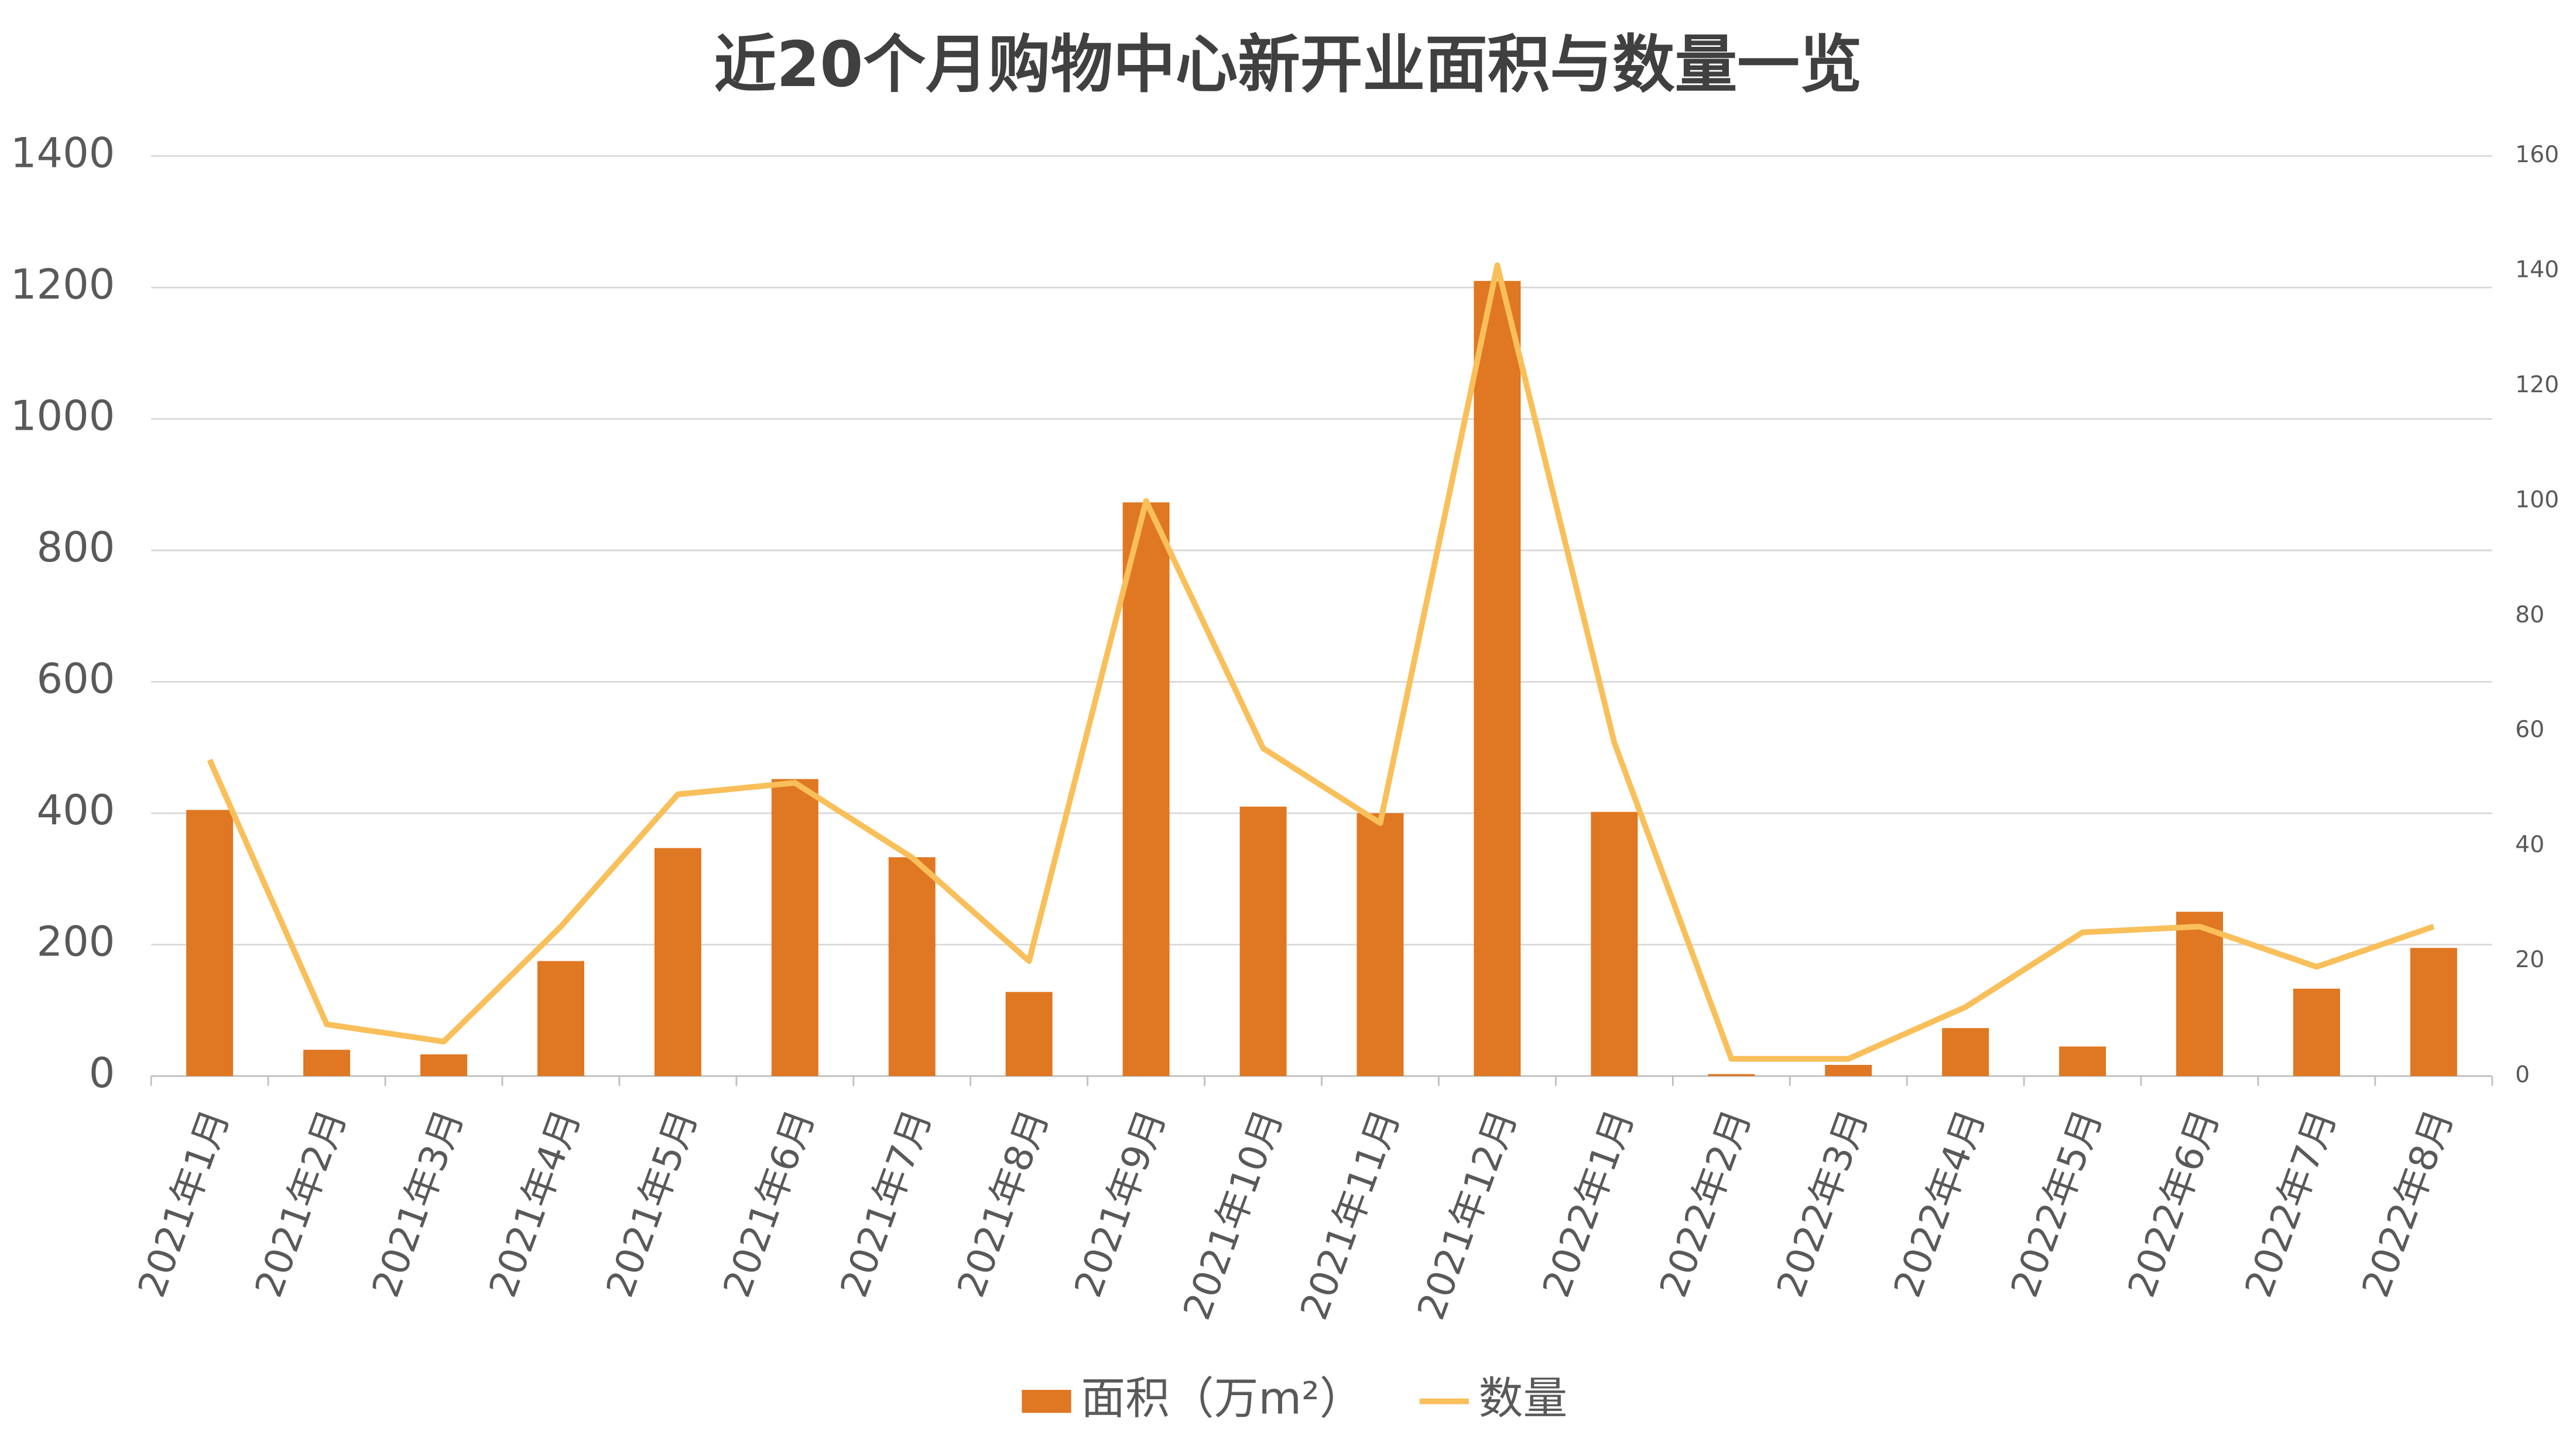 The height and width of the screenshot is (1449, 2576). Describe the element at coordinates (2057, 1203) in the screenshot. I see `x-tick-label: 2022年5月` at that location.